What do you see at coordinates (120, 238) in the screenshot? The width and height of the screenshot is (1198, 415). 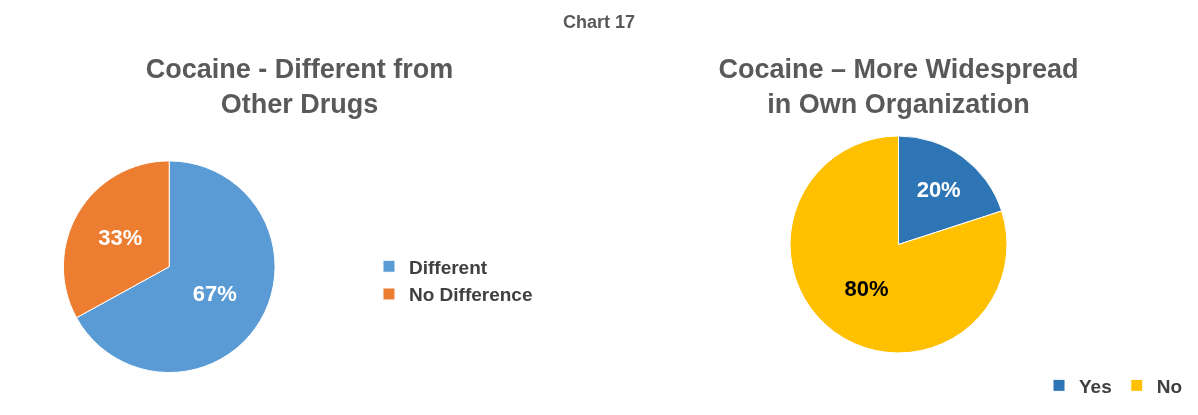 I see `data-label: 33%` at bounding box center [120, 238].